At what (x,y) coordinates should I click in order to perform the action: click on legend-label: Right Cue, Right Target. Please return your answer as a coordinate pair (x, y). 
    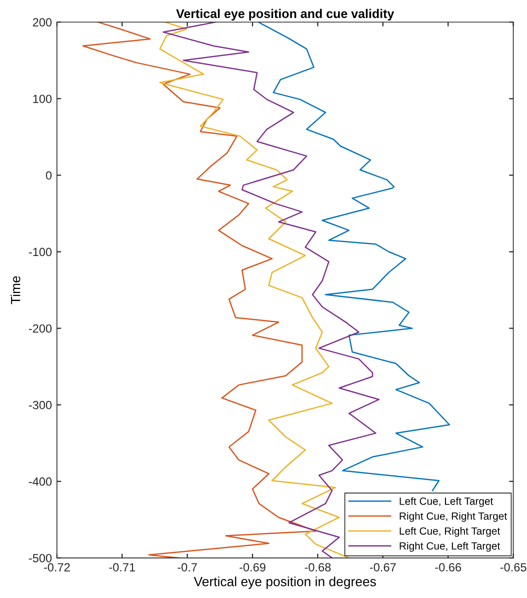
    Looking at the image, I should click on (453, 517).